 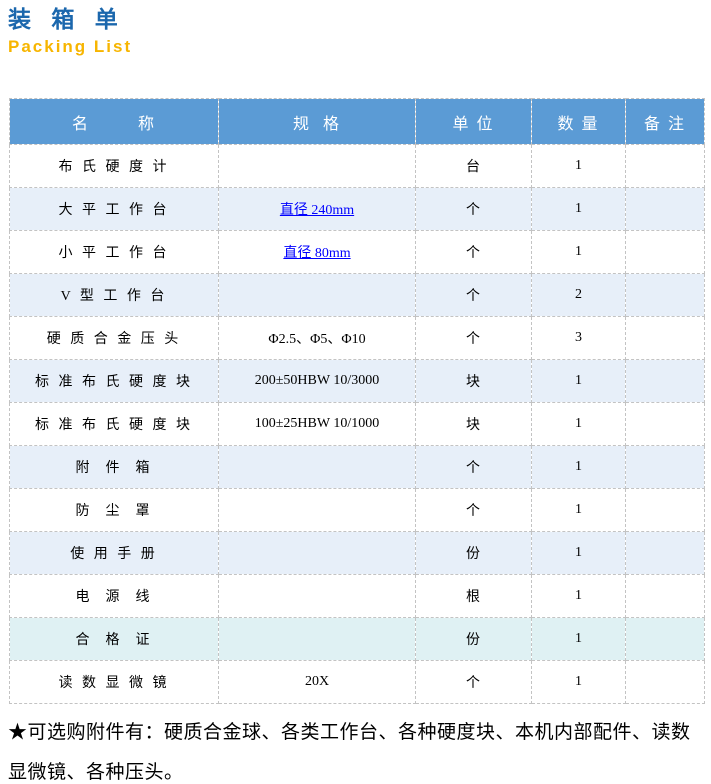 I want to click on table-row: 大 平 工 作 台 直径 240mm 个 1, so click(x=357, y=209).